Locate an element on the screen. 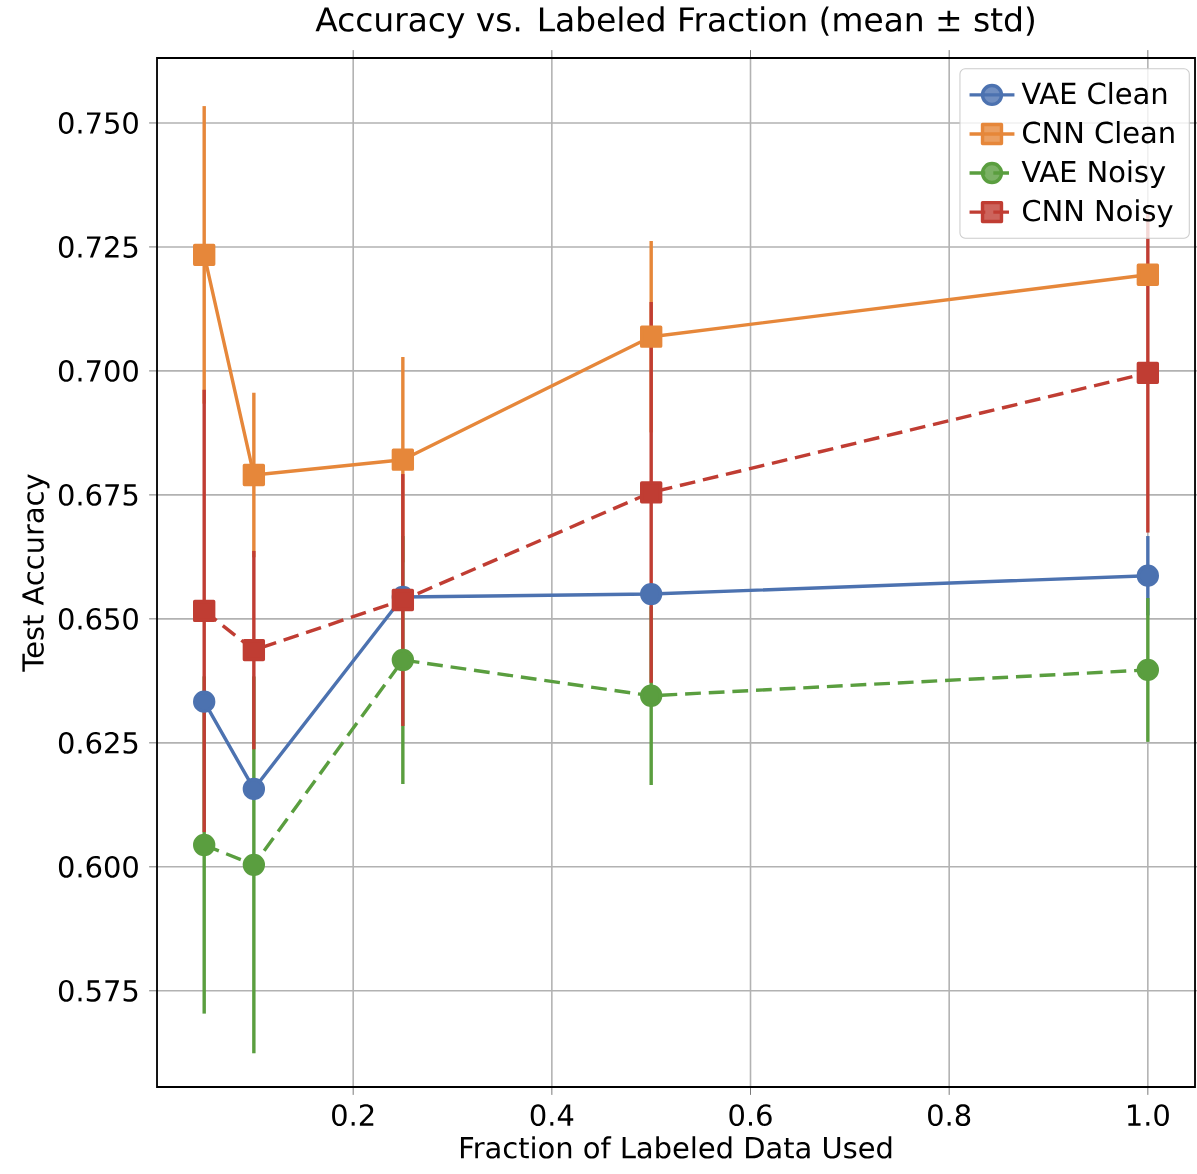  legend-label: CNN Noisy is located at coordinates (1098, 213).